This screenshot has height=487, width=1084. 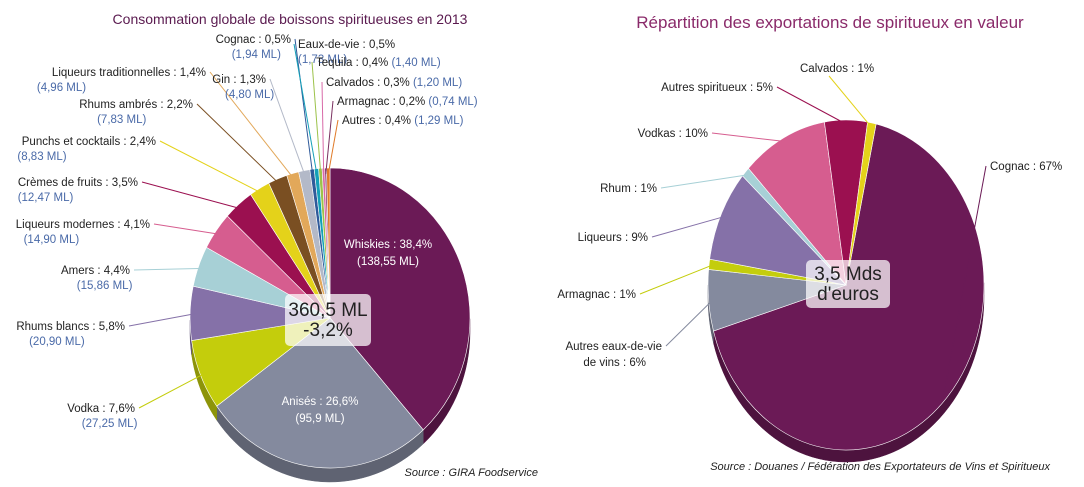 I want to click on chart2-autres-spiritueux-label: Autres spiritueux : 5%, so click(x=717, y=88).